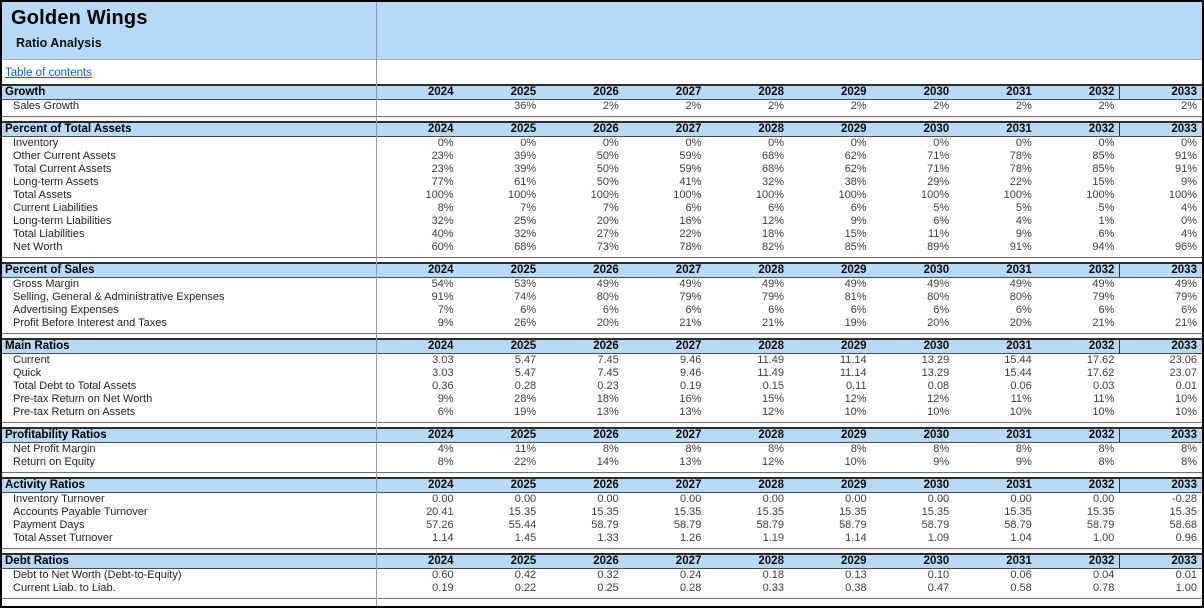 The height and width of the screenshot is (608, 1204). Describe the element at coordinates (690, 156) in the screenshot. I see `cell-value: 59%` at that location.